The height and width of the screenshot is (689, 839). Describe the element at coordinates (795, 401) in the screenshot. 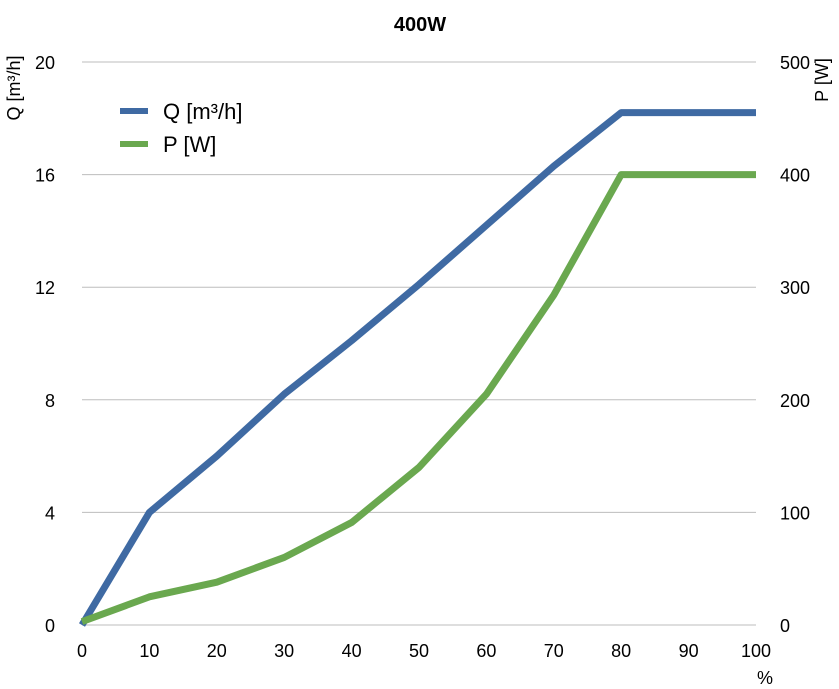

I see `y-right-tick-label-2: 200` at that location.